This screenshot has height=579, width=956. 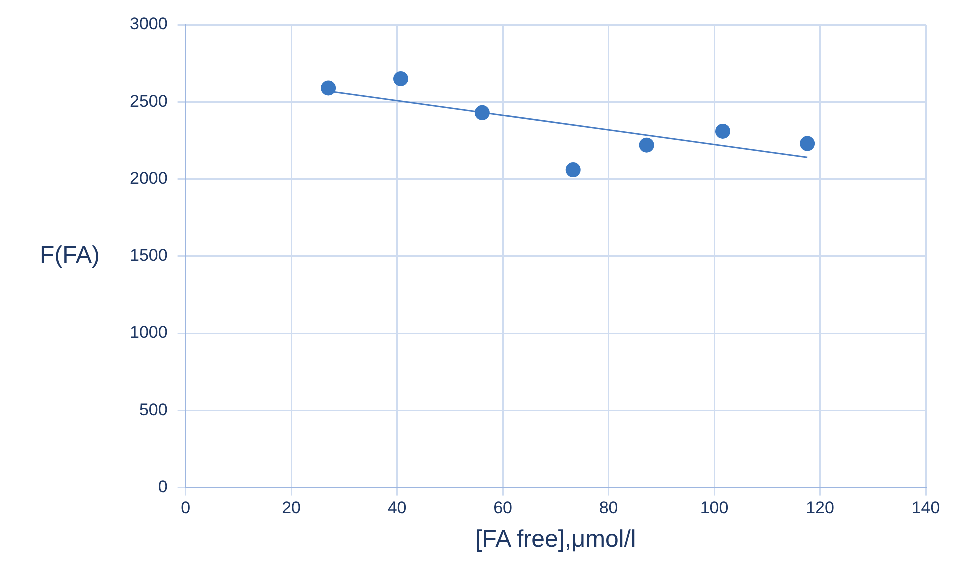 I want to click on x-tick-label: 0, so click(x=186, y=508).